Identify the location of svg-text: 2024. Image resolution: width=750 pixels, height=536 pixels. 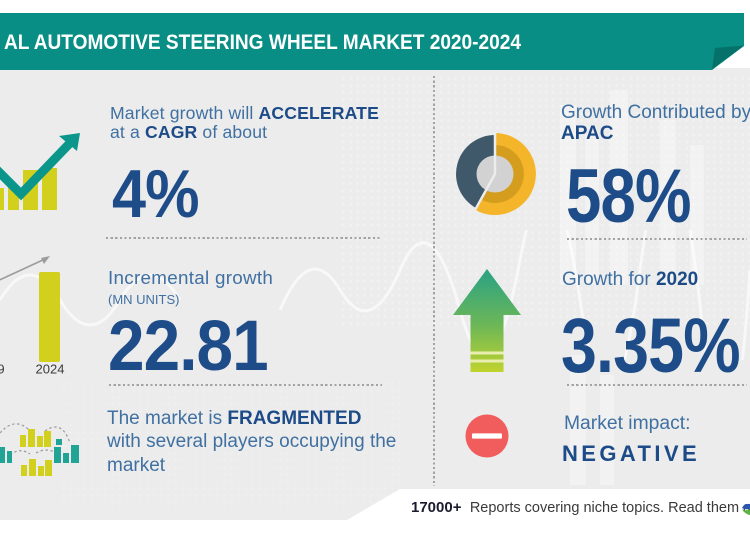
(50, 369).